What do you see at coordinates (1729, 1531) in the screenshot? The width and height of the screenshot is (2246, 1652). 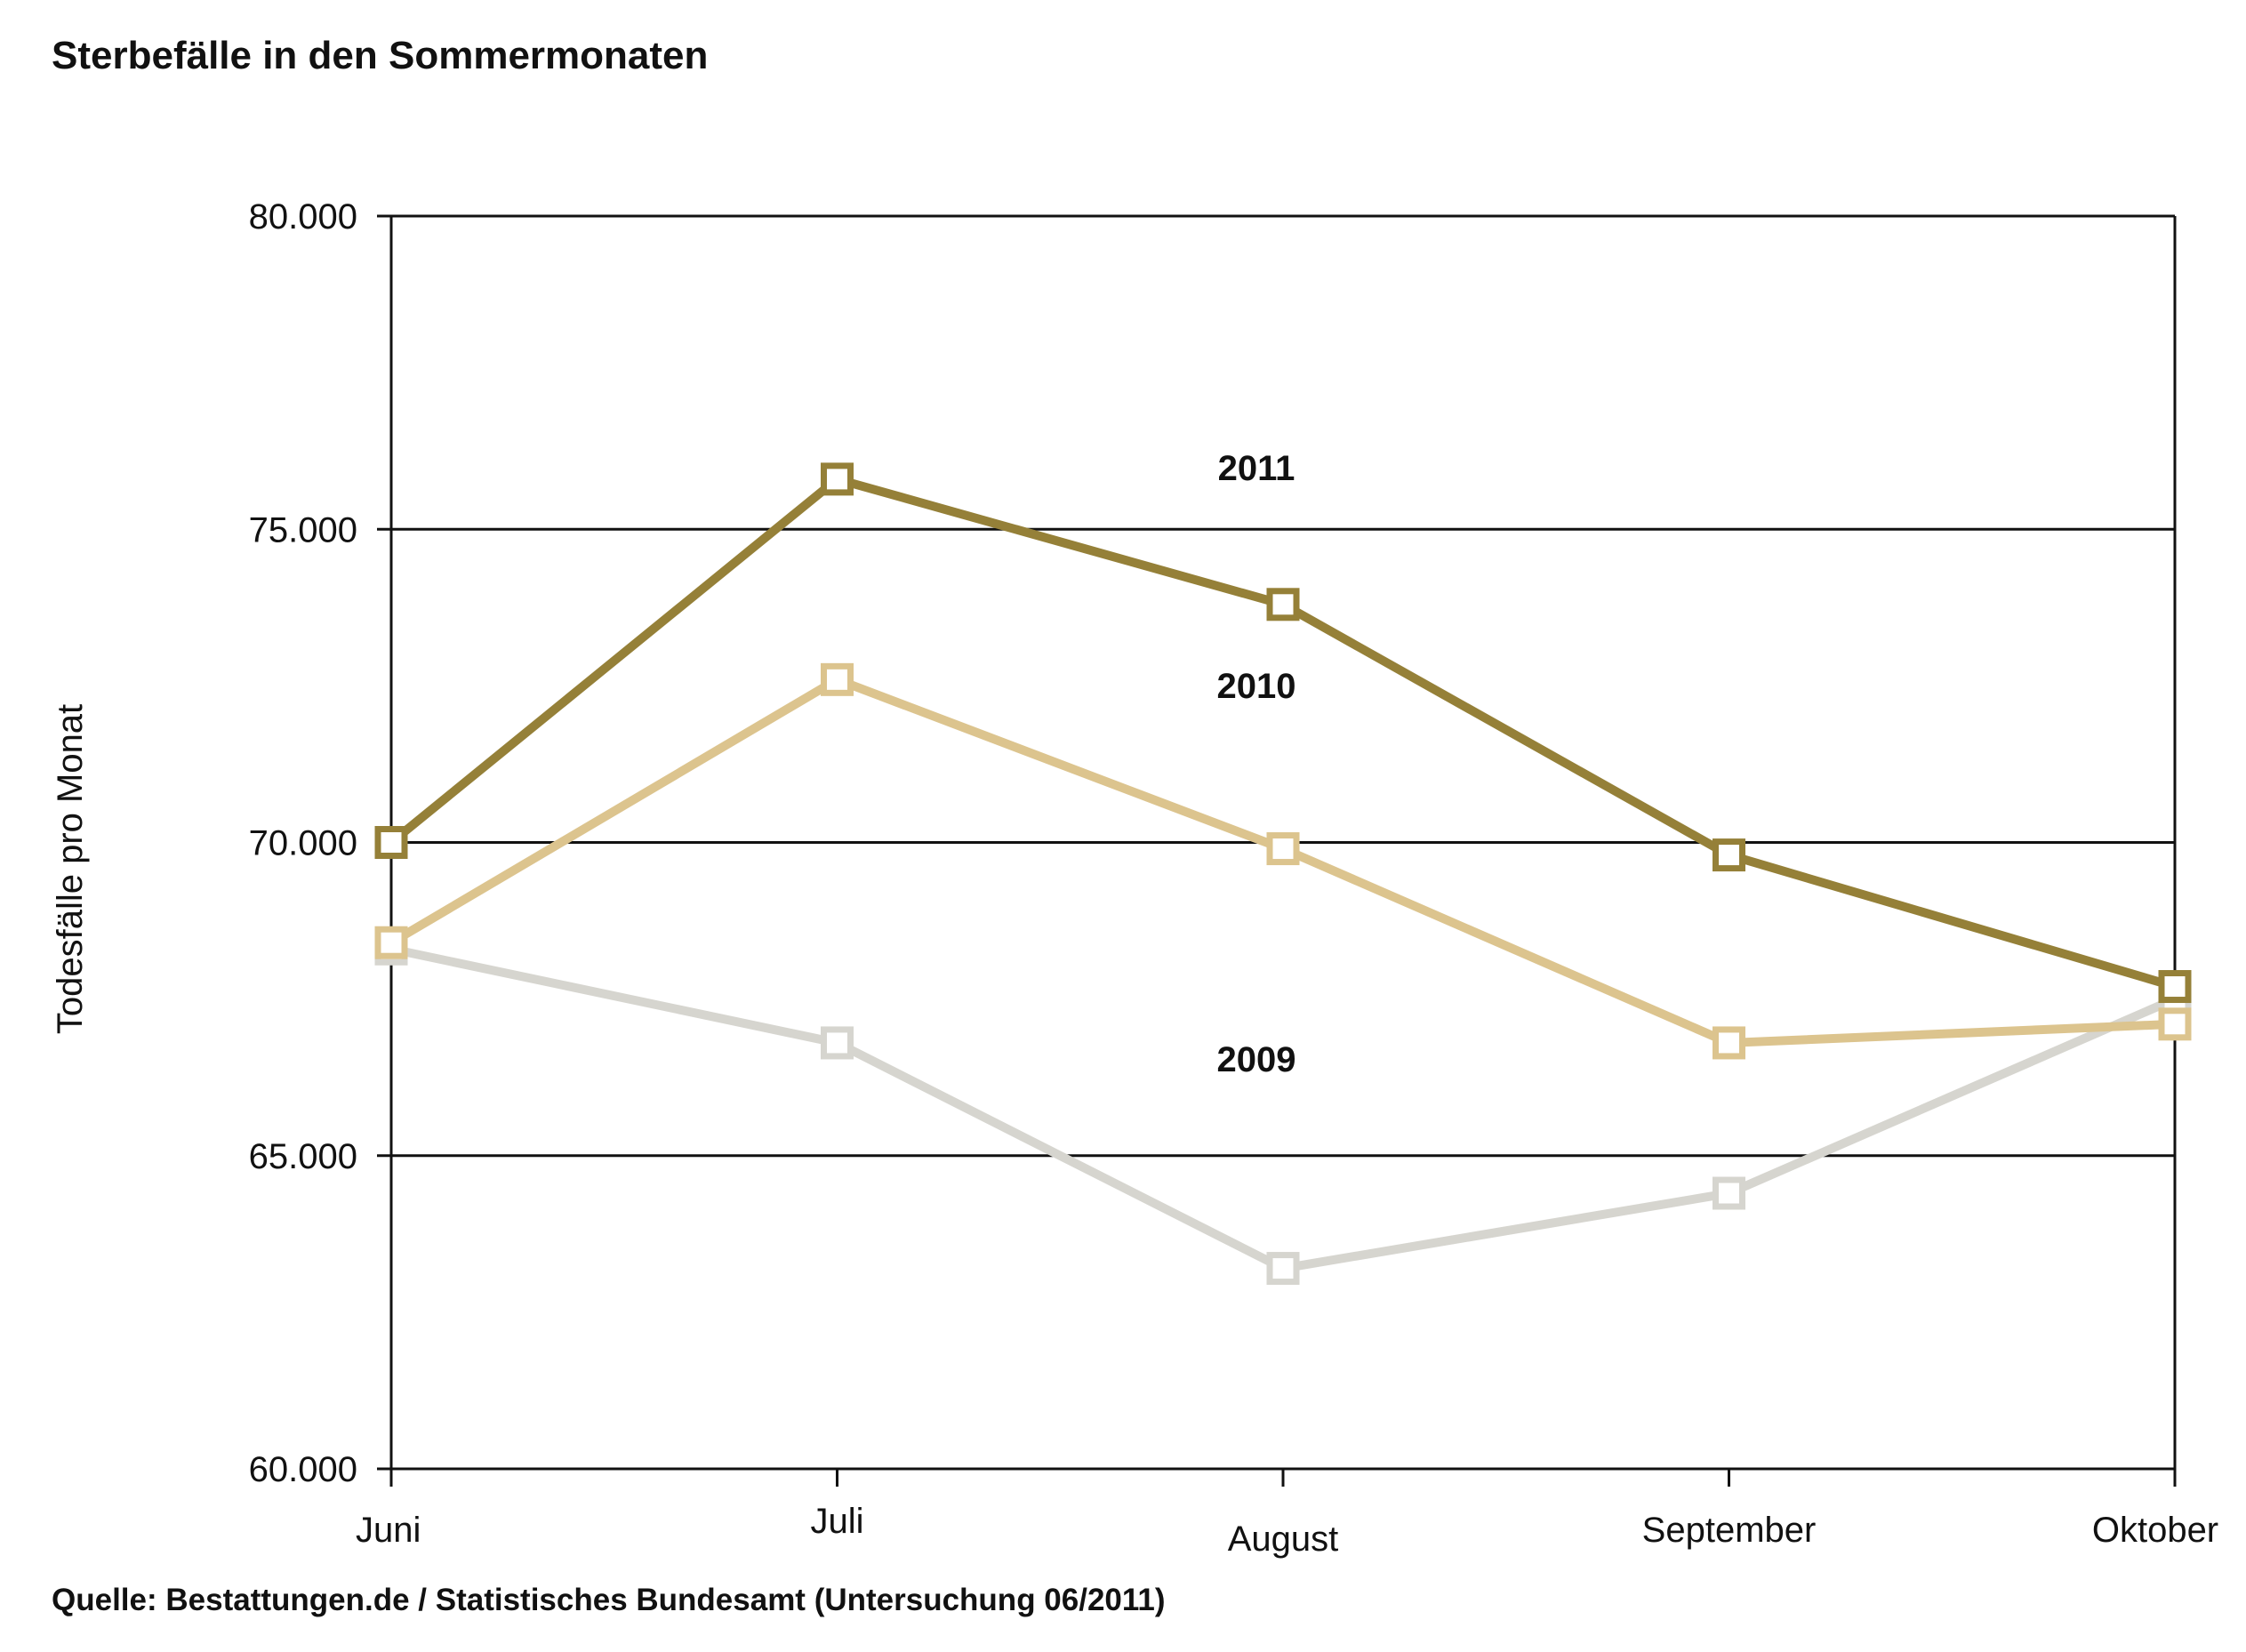 I see `x-tick-label: September` at bounding box center [1729, 1531].